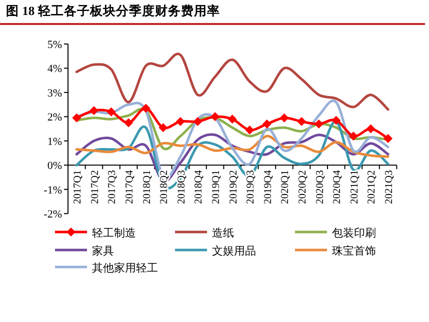 This screenshot has width=429, height=322. I want to click on legend-label: 其他家用轻工, so click(125, 268).